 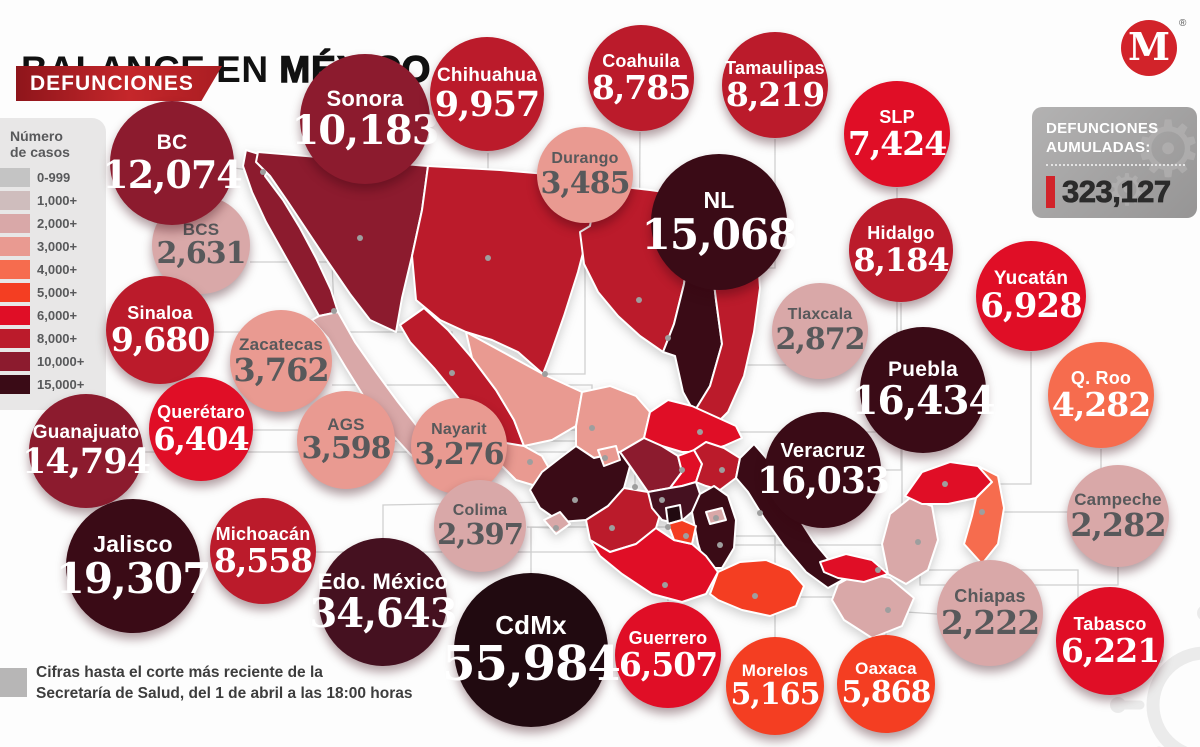 I want to click on bubble-state-value: 3,276, so click(x=459, y=454).